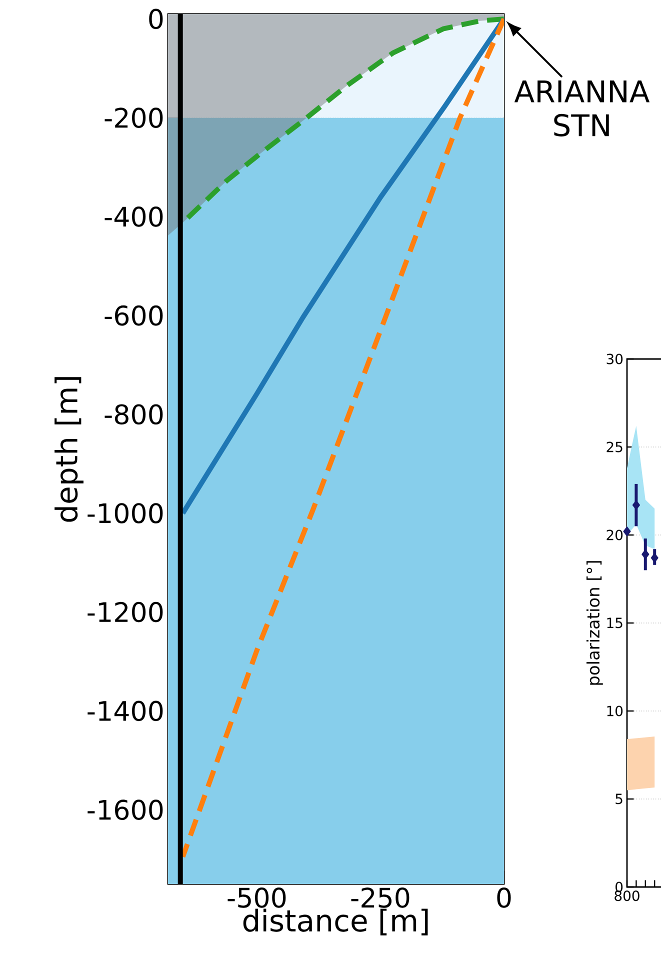 This screenshot has width=661, height=970. What do you see at coordinates (125, 612) in the screenshot?
I see `y-tick-label: -1200` at bounding box center [125, 612].